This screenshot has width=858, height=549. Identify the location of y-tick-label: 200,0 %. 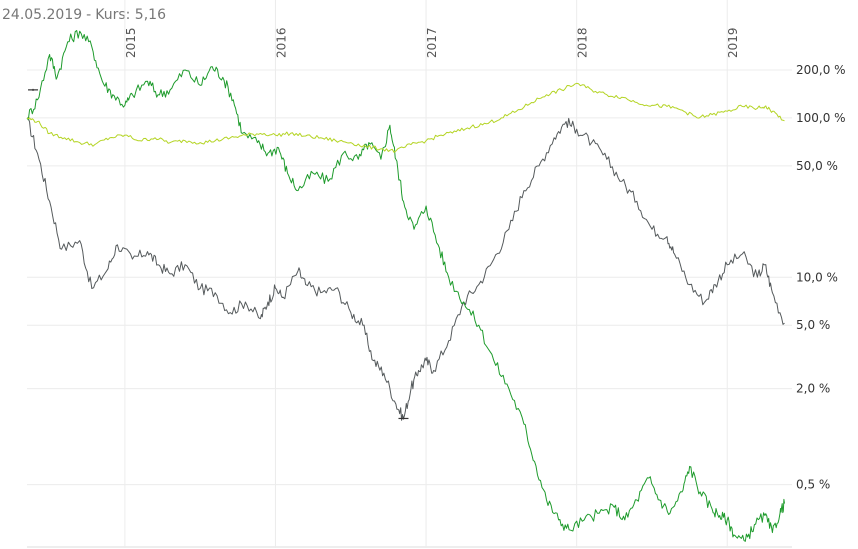
(821, 70).